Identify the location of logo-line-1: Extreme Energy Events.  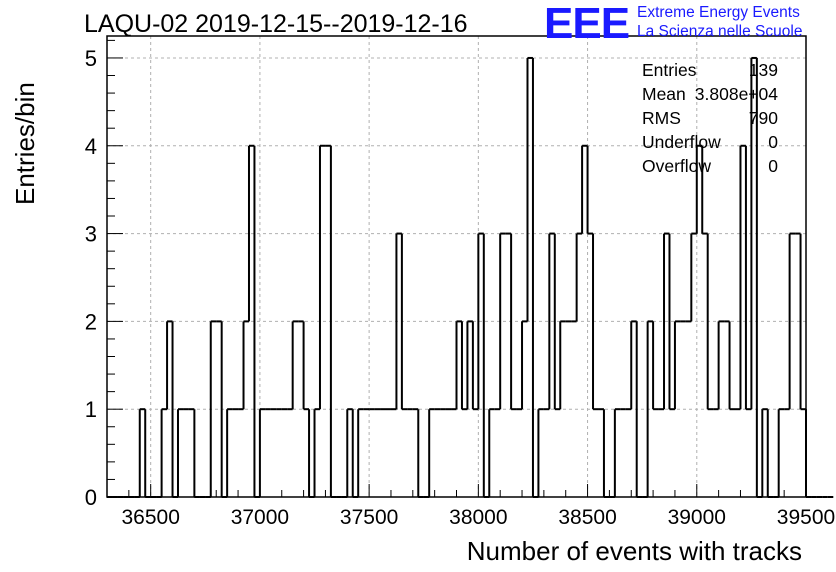
(718, 12).